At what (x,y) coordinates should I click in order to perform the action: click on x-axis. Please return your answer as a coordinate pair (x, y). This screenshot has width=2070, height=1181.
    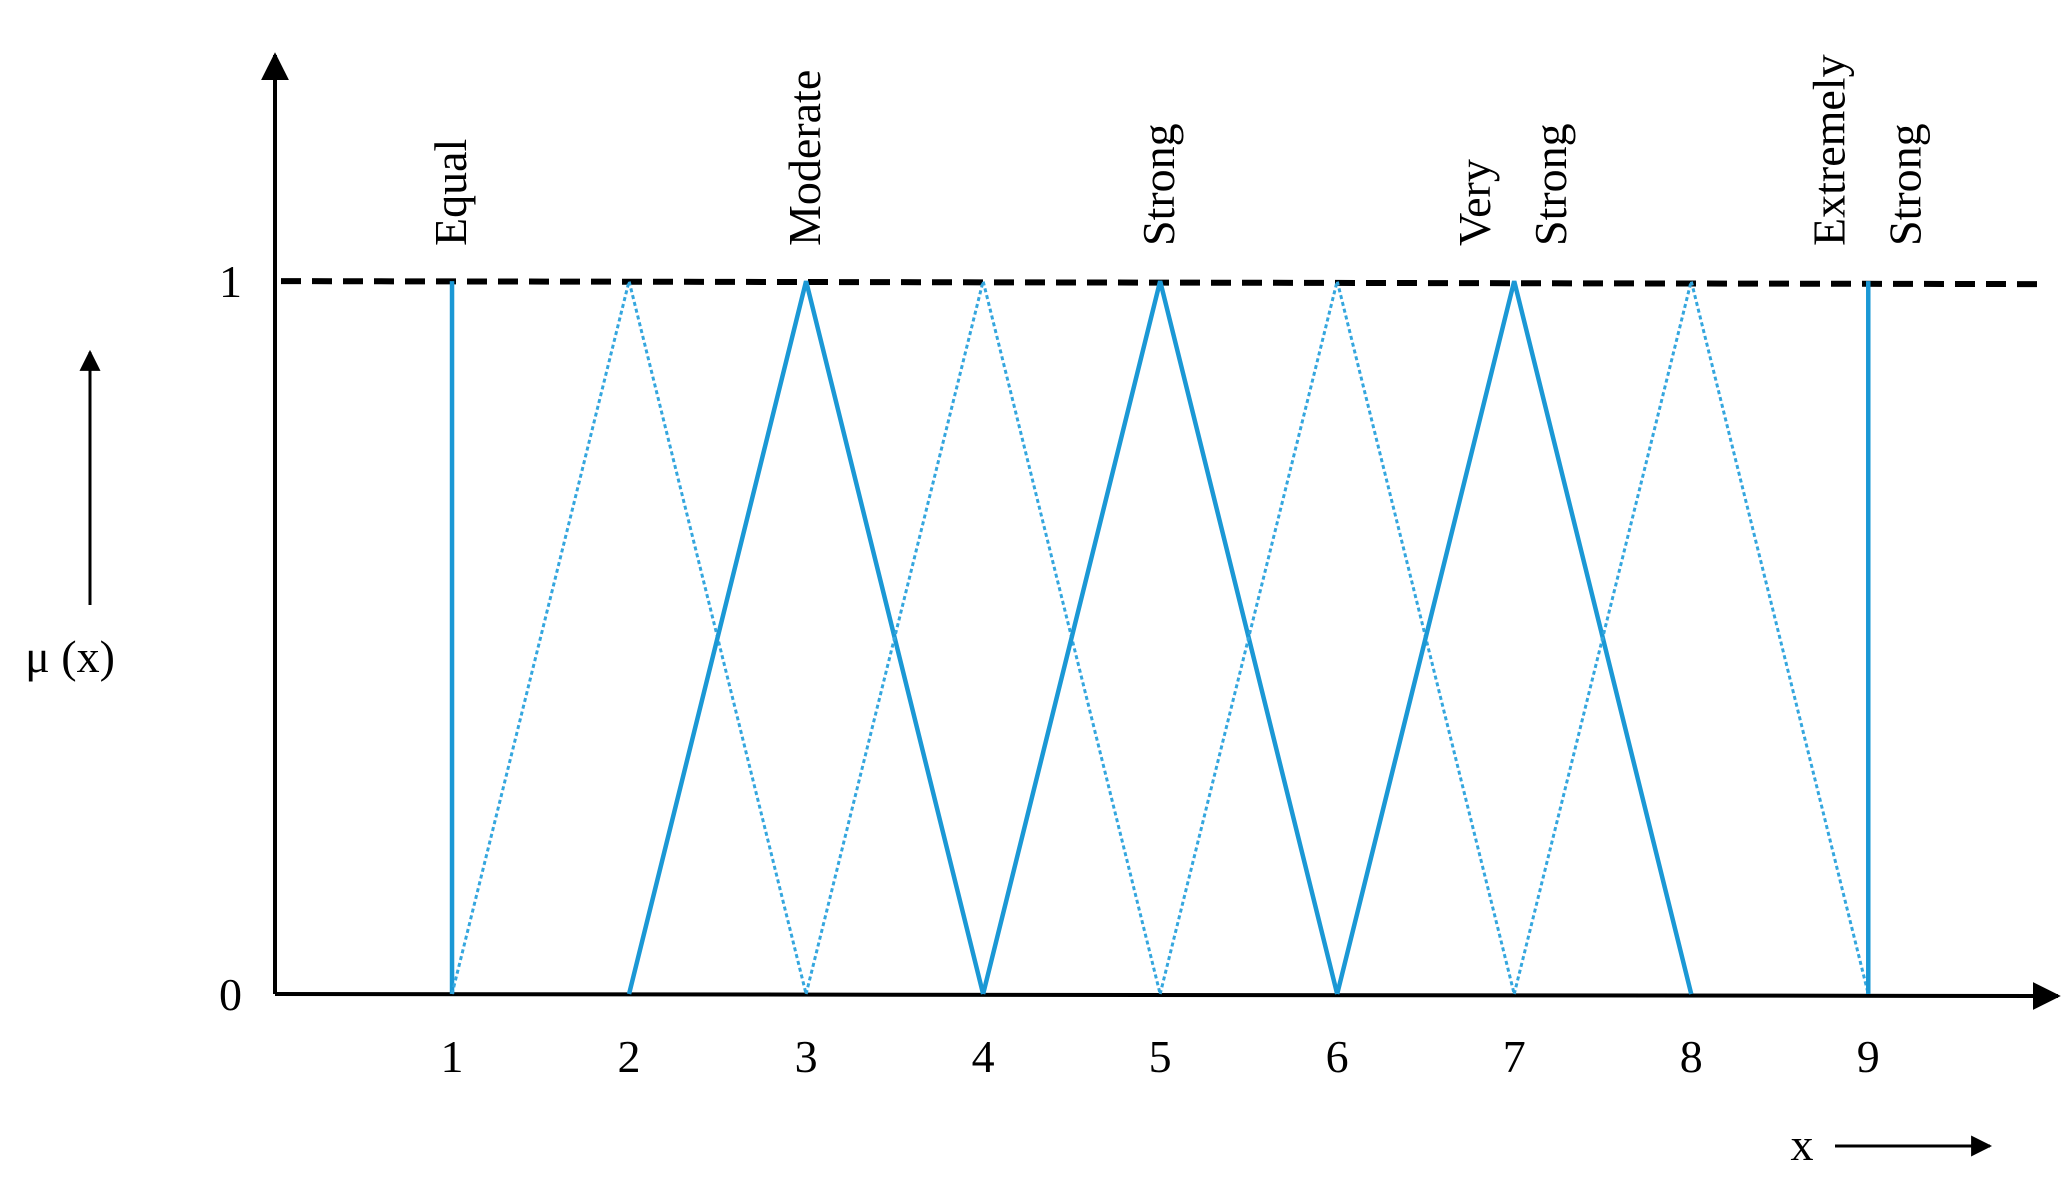
    Looking at the image, I should click on (1167, 995).